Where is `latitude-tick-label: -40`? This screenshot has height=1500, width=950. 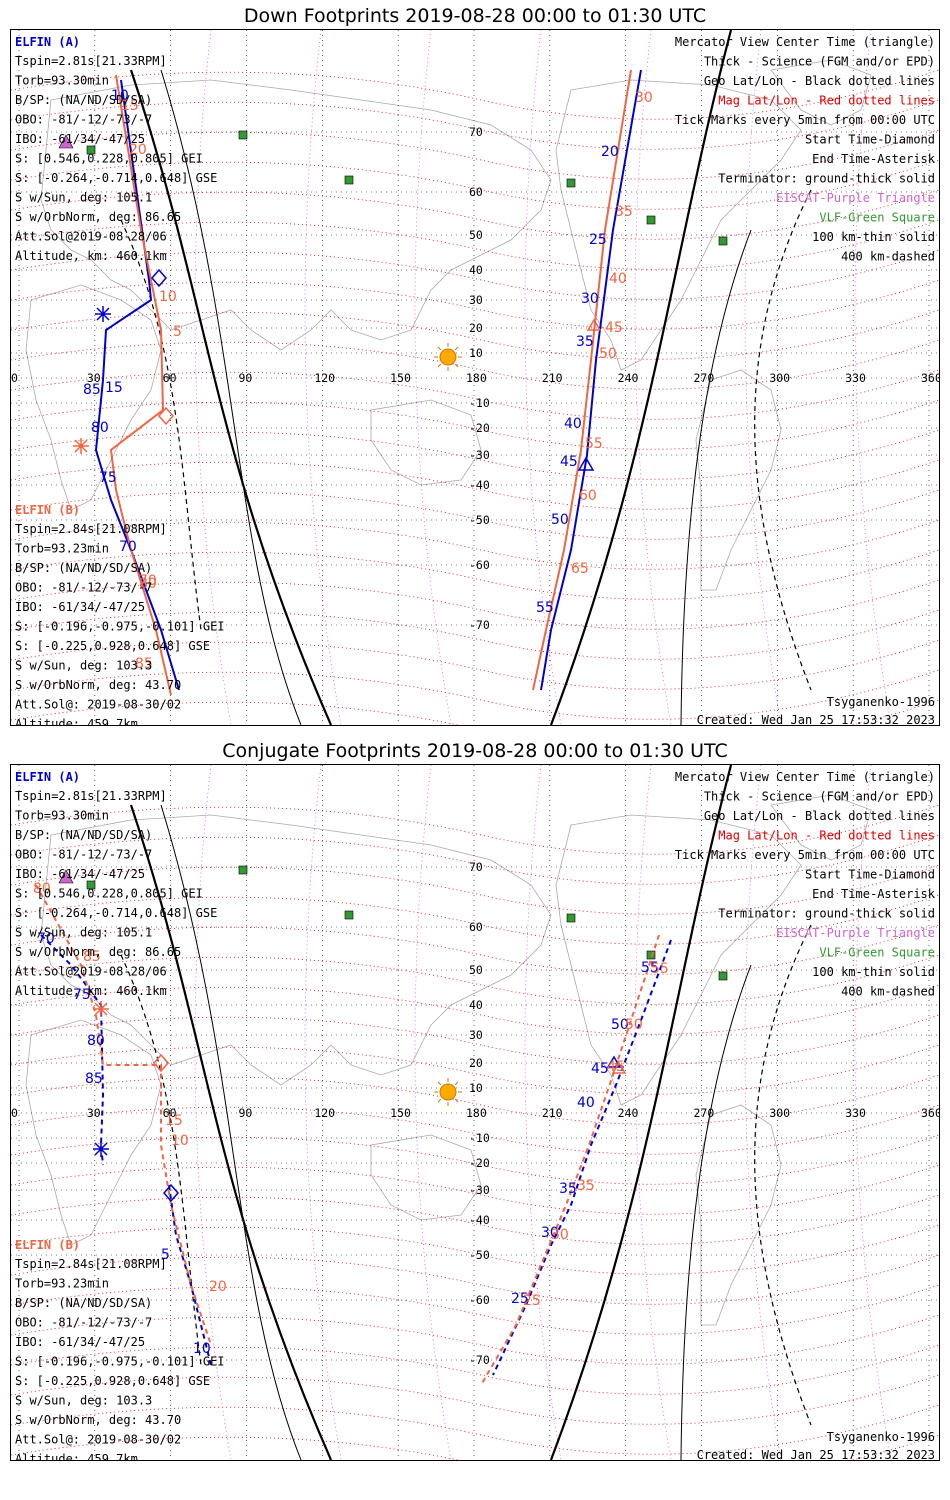
latitude-tick-label: -40 is located at coordinates (479, 1220).